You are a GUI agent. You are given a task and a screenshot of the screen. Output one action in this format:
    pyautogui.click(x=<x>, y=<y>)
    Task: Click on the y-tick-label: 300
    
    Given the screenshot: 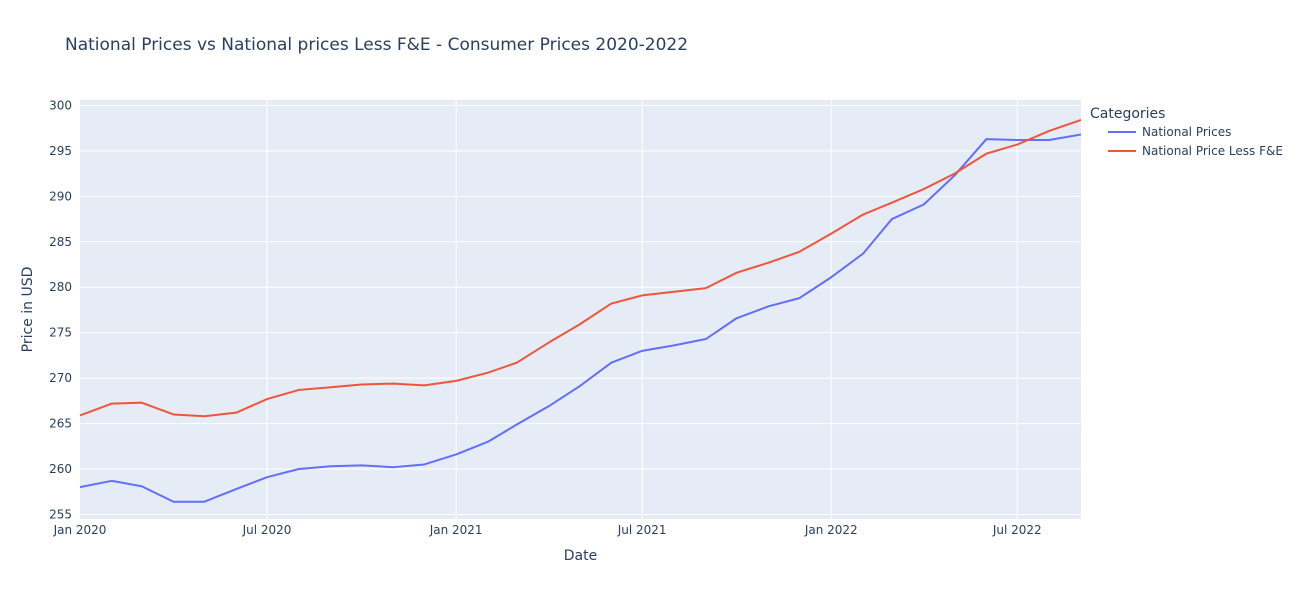 What is the action you would take?
    pyautogui.click(x=60, y=105)
    